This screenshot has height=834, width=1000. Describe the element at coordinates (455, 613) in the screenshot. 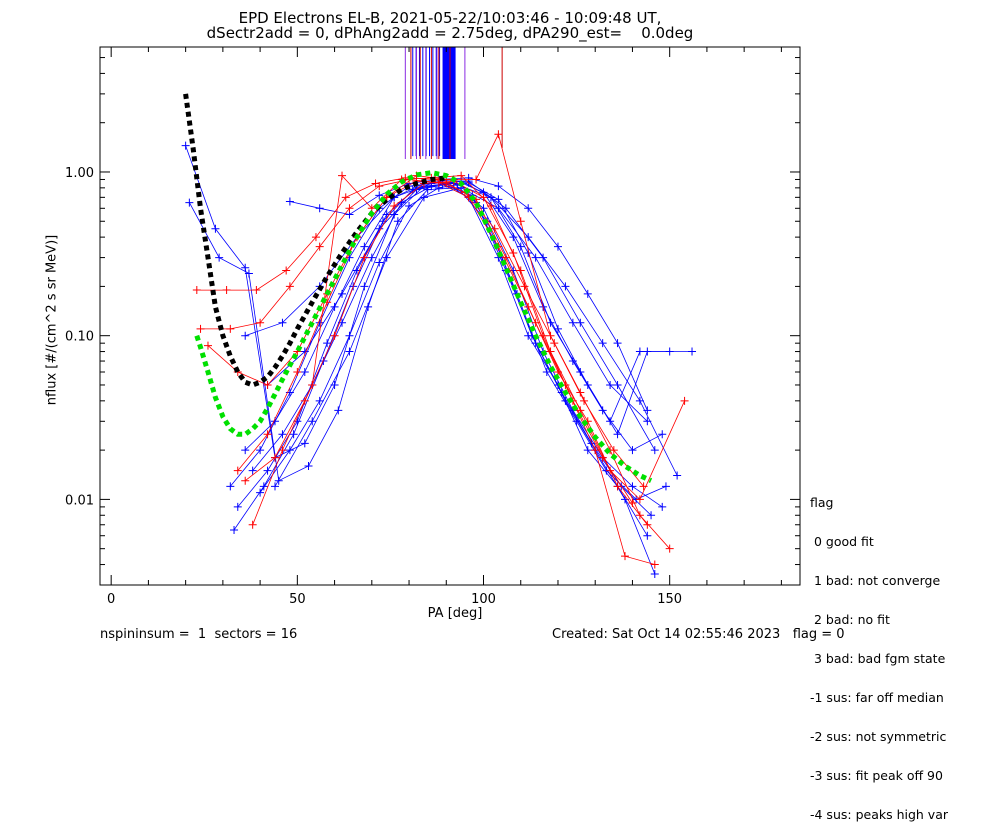

I see `x-axis-label: PA [deg]` at that location.